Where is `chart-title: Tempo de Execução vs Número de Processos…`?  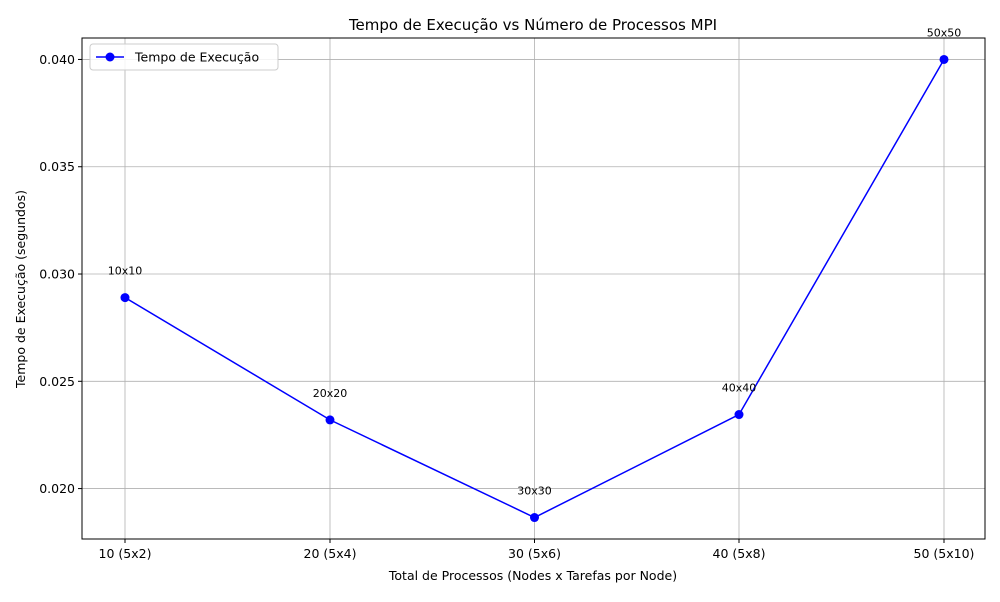 chart-title: Tempo de Execução vs Número de Processos… is located at coordinates (532, 25).